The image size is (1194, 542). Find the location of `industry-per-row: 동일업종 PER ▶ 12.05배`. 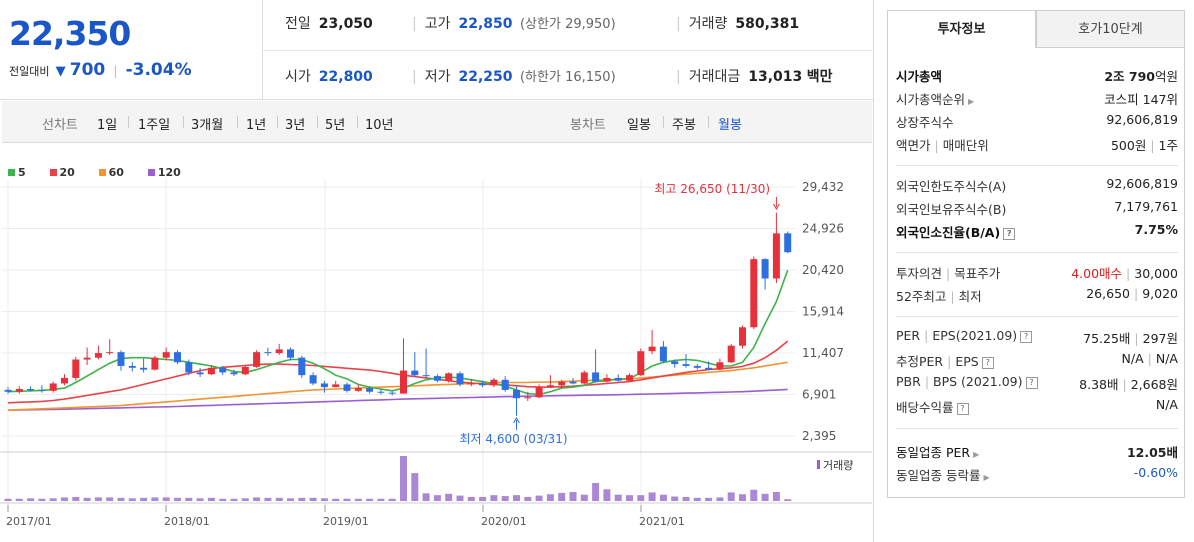

industry-per-row: 동일업종 PER ▶ 12.05배 is located at coordinates (1037, 452).